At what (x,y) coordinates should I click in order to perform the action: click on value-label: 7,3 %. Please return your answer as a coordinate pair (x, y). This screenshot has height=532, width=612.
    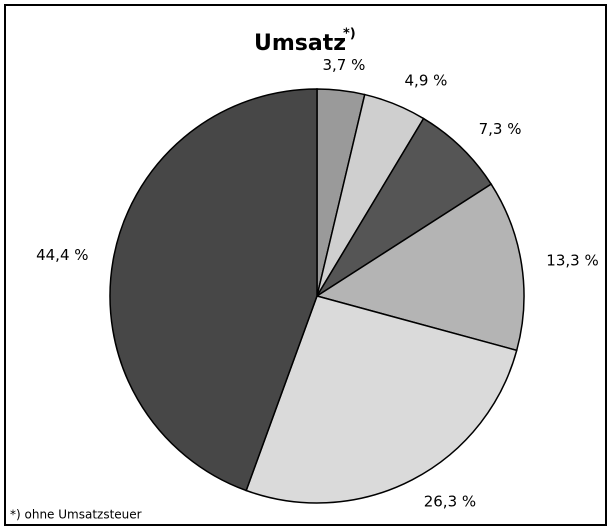
    Looking at the image, I should click on (500, 129).